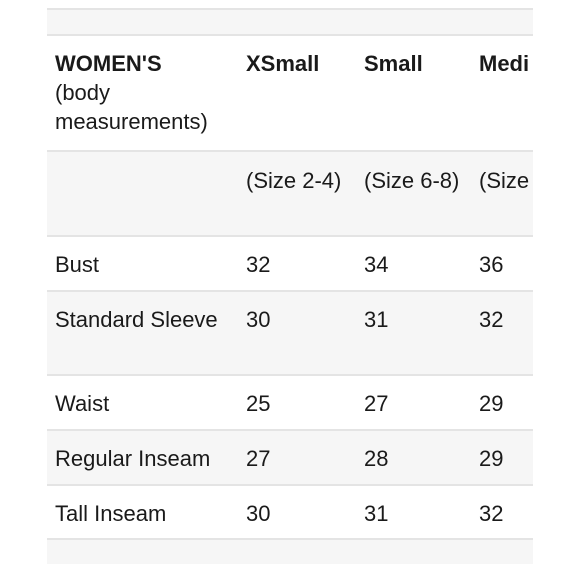 This screenshot has width=580, height=580. What do you see at coordinates (142, 333) in the screenshot?
I see `row-label: Standard Sleeve` at bounding box center [142, 333].